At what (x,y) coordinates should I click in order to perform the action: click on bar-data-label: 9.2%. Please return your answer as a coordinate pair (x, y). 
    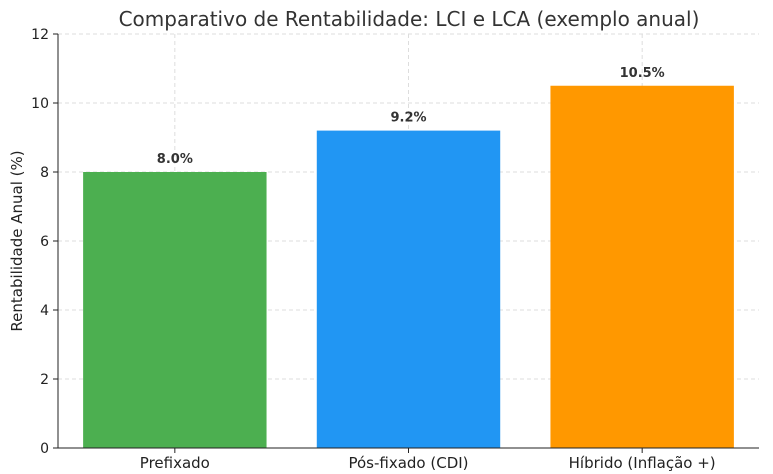
    Looking at the image, I should click on (408, 118).